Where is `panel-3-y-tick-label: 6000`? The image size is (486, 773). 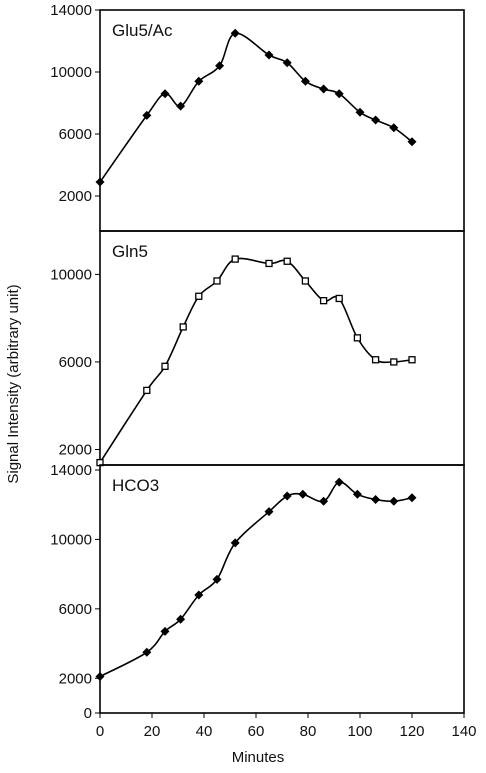 panel-3-y-tick-label: 6000 is located at coordinates (75, 609).